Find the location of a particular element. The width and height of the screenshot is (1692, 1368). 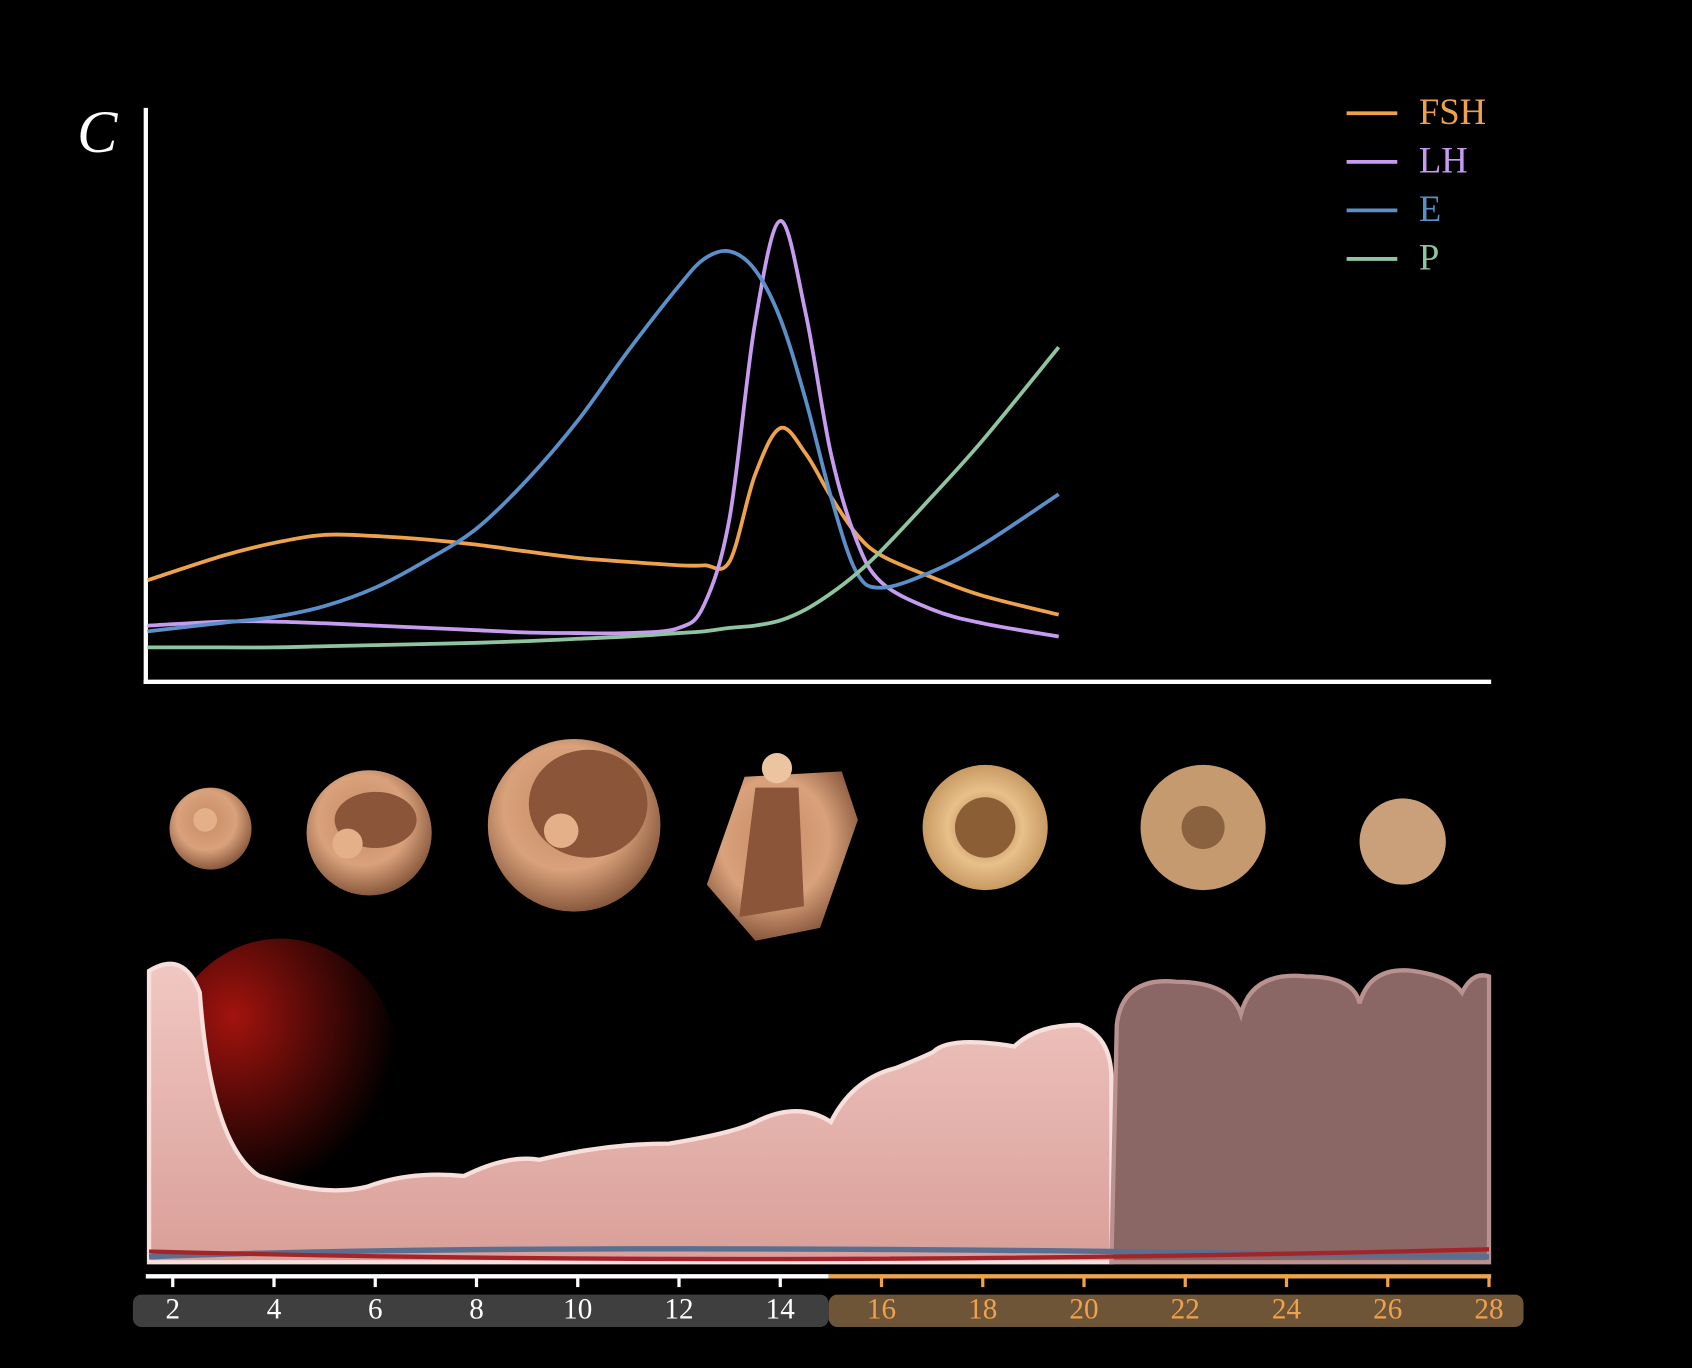

endometrium-secretory is located at coordinates (1300, 1116).